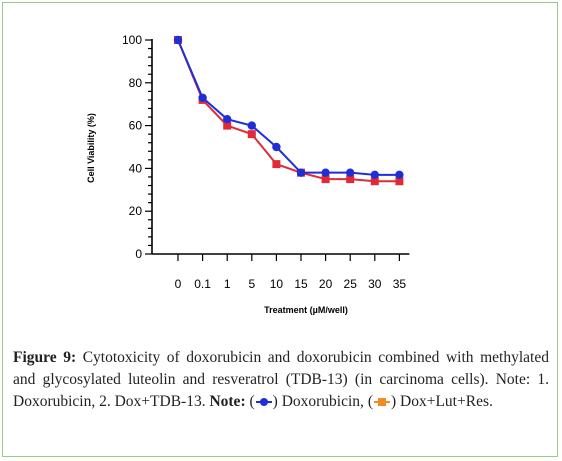 The height and width of the screenshot is (461, 562). What do you see at coordinates (306, 310) in the screenshot?
I see `x-axis-title: Treatment (µM/well)` at bounding box center [306, 310].